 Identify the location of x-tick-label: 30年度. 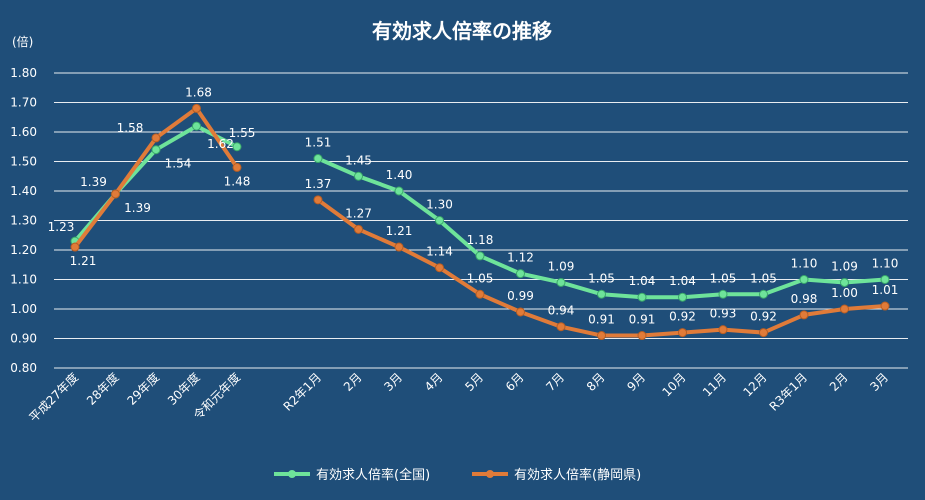
(183, 389).